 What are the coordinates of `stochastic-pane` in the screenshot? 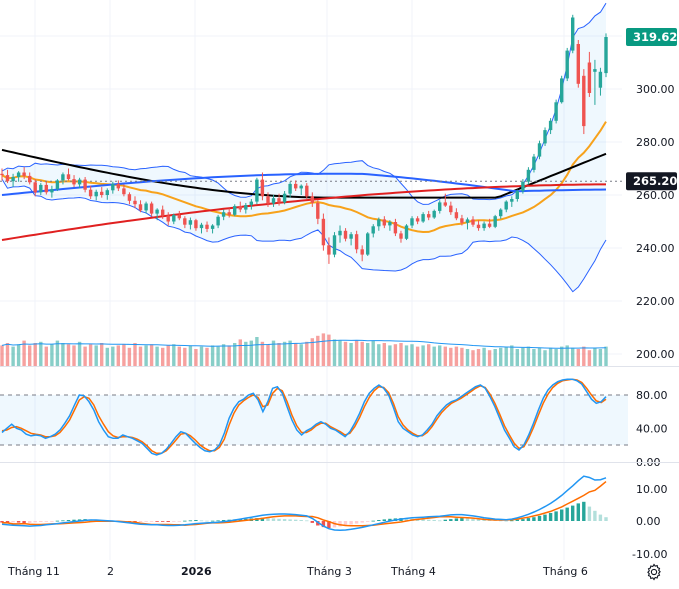 It's located at (314, 417).